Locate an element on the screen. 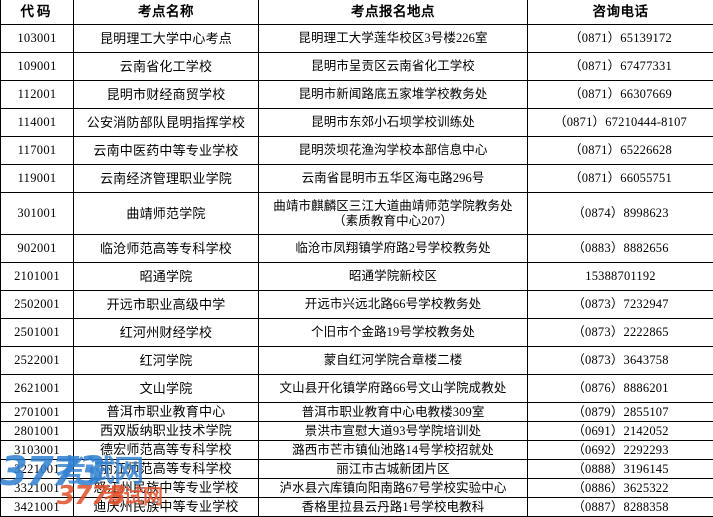 The width and height of the screenshot is (713, 517). cell-address: 蒙自红河学院合章楼二楼 is located at coordinates (393, 361).